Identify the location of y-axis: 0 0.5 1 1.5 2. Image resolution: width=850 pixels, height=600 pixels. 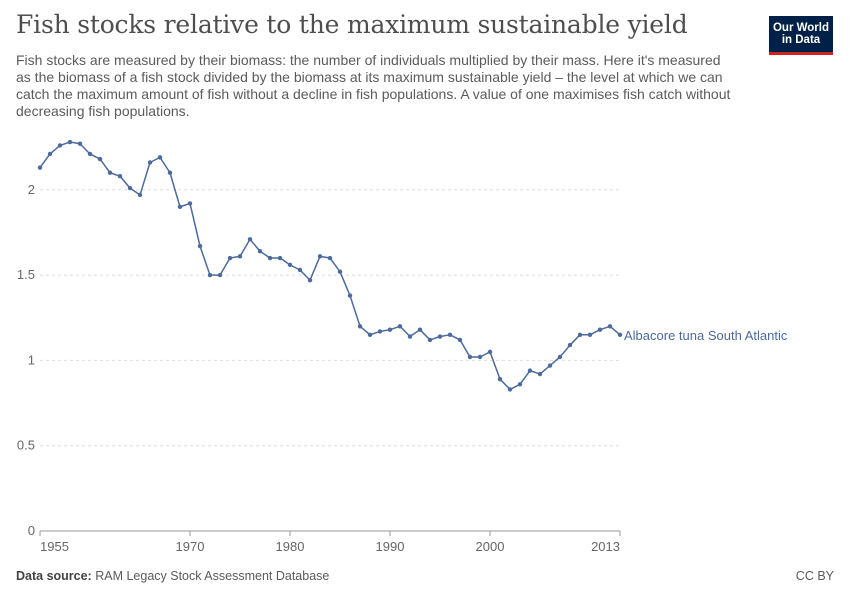
(26, 360).